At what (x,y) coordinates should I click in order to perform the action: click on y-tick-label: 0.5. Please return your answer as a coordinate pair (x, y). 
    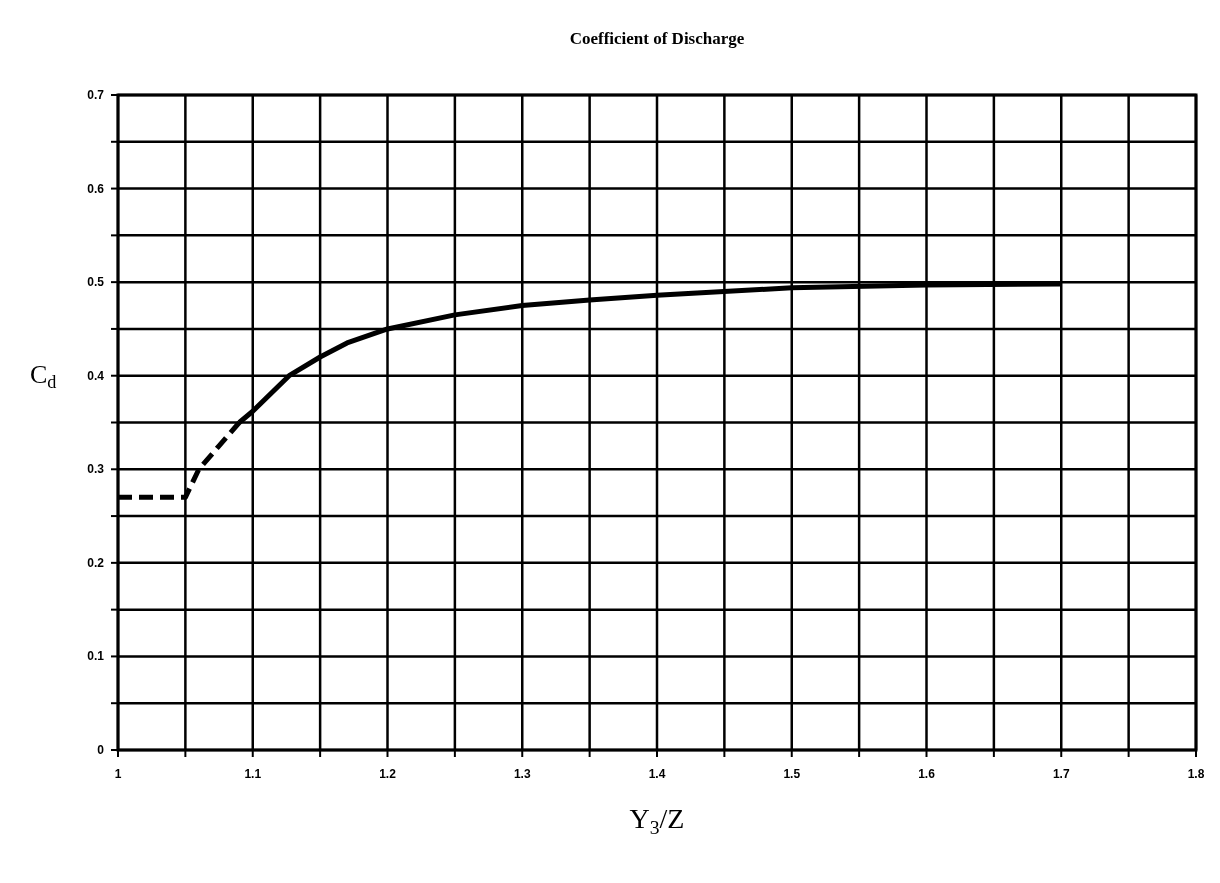
    Looking at the image, I should click on (96, 282).